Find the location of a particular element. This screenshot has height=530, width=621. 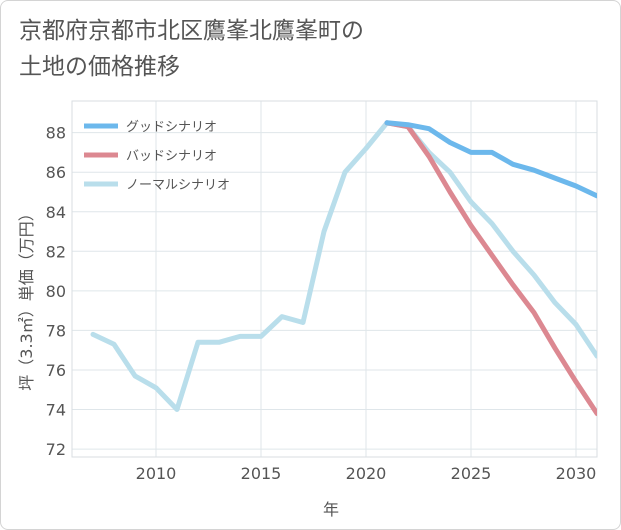

series-line-good is located at coordinates (490, 159).